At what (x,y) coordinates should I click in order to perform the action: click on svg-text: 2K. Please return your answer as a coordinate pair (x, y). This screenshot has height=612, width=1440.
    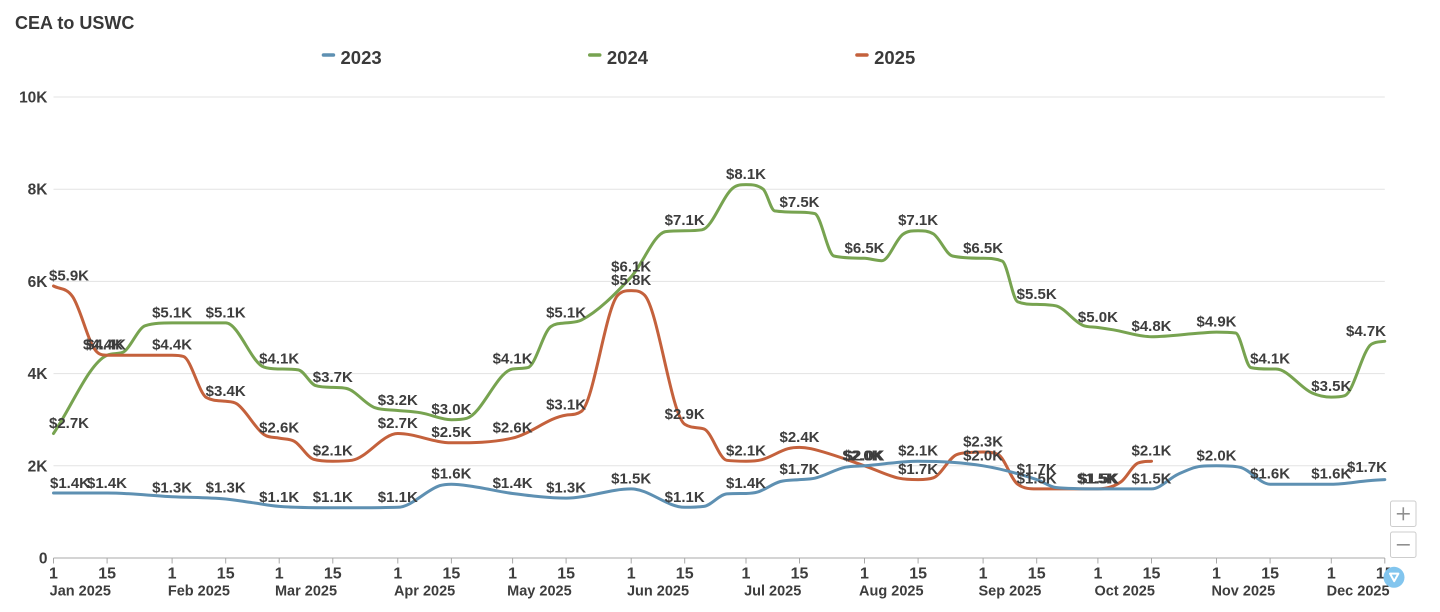
    Looking at the image, I should click on (38, 466).